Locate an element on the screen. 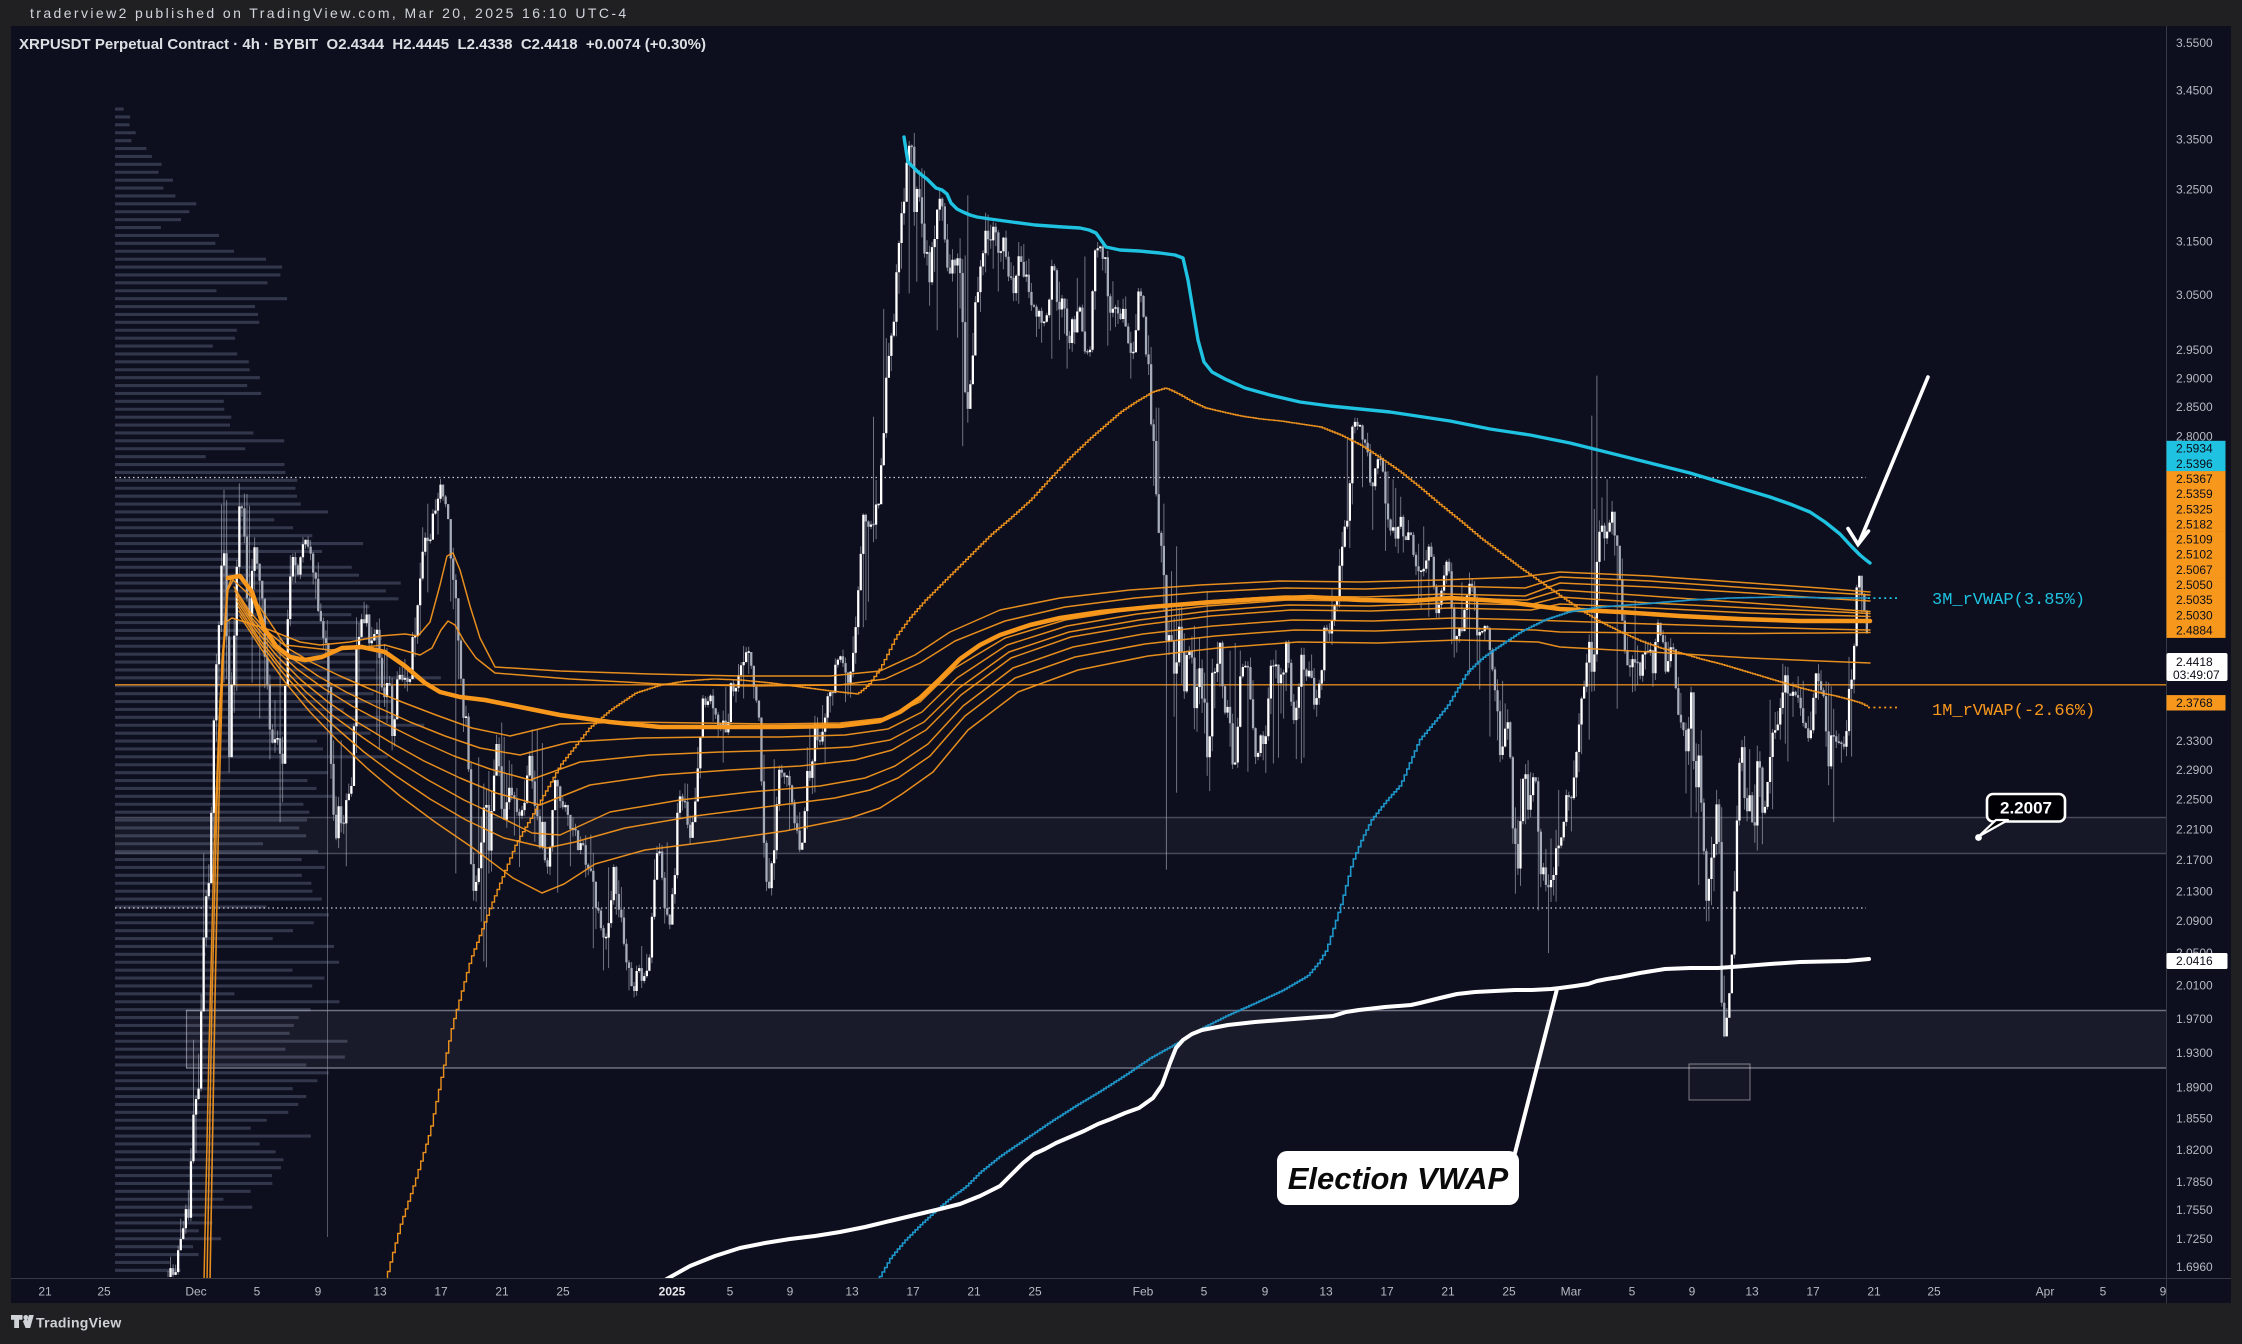  svg-text: 1.7850 is located at coordinates (2194, 1182).